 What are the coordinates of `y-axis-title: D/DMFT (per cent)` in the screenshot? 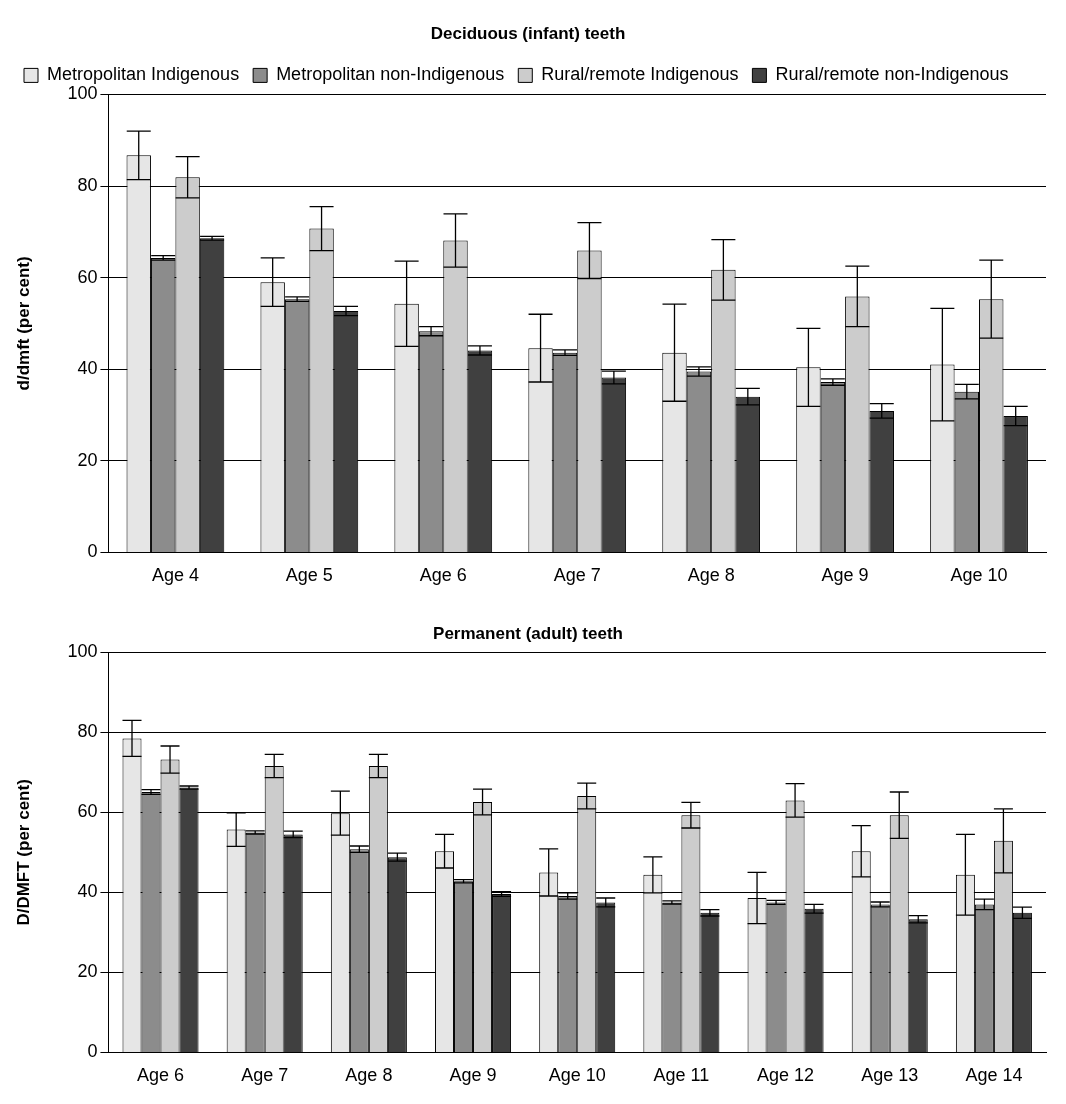 It's located at (23, 852).